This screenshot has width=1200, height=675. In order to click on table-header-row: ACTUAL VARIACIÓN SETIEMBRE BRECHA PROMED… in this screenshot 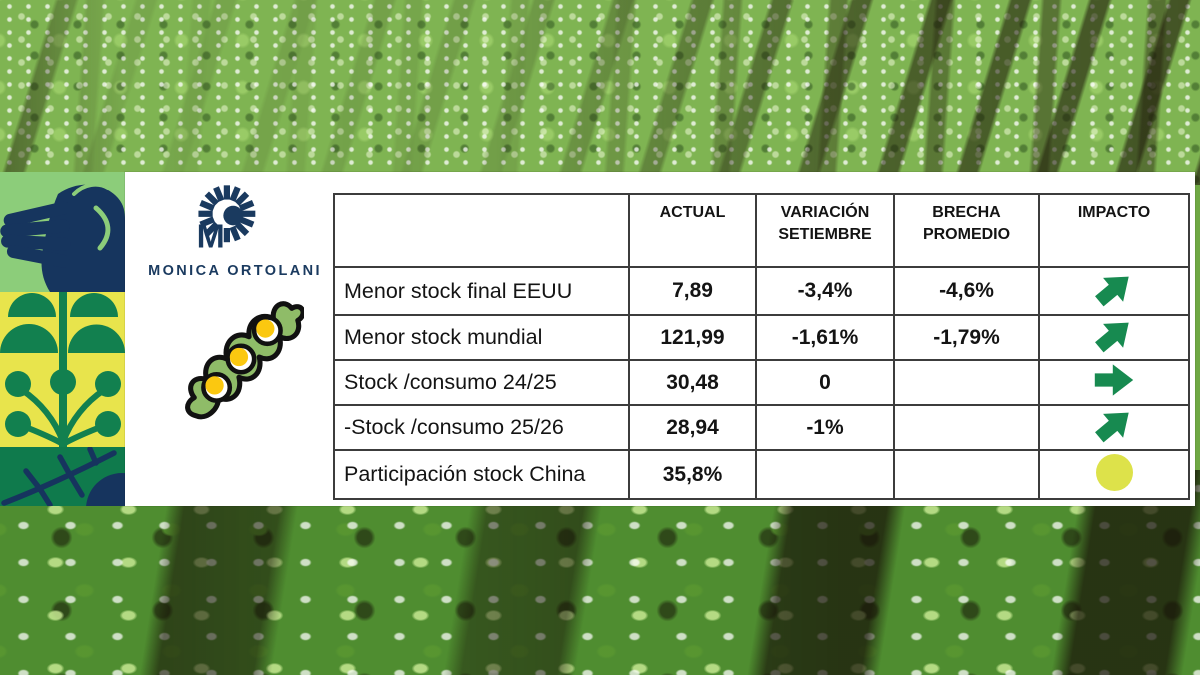, I will do `click(761, 230)`.